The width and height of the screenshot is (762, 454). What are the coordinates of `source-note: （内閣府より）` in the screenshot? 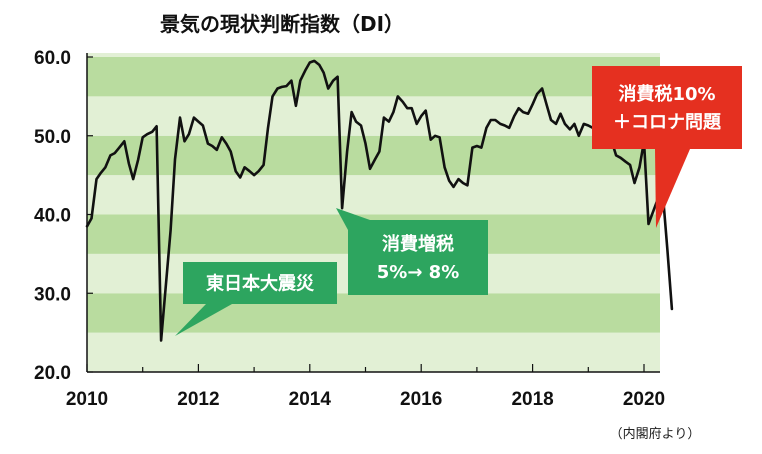 It's located at (655, 434).